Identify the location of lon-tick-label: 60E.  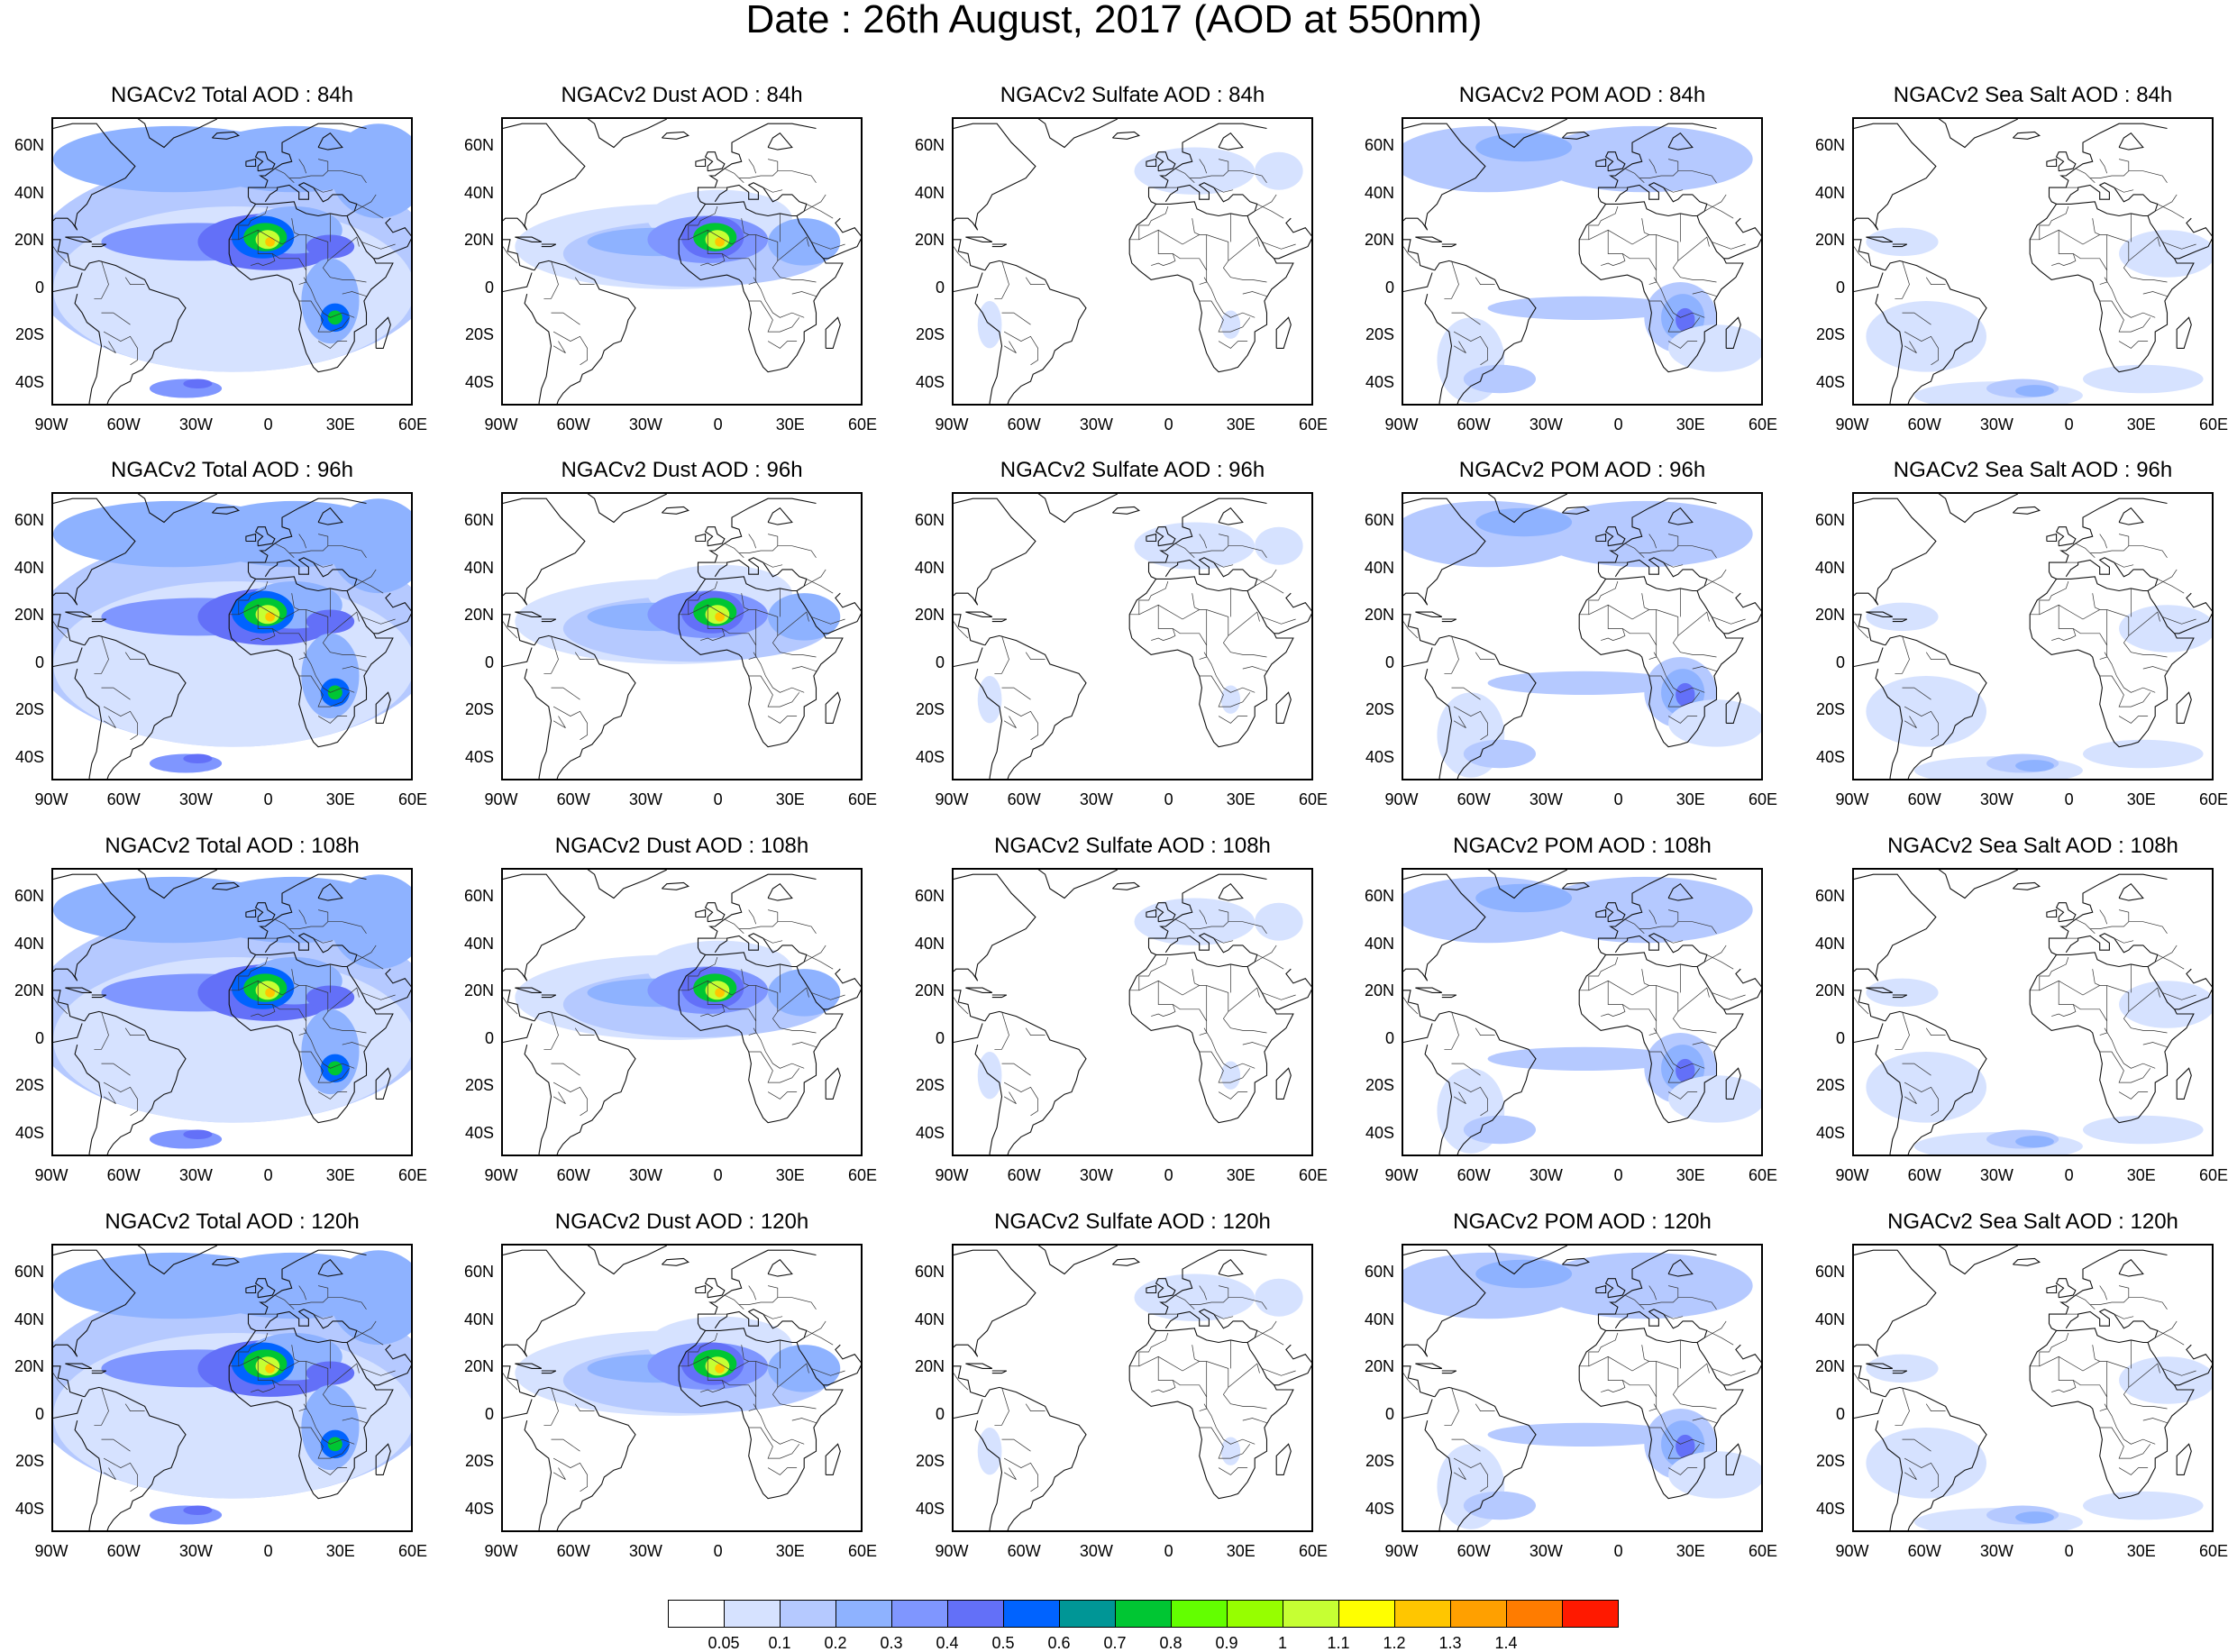
(2213, 799).